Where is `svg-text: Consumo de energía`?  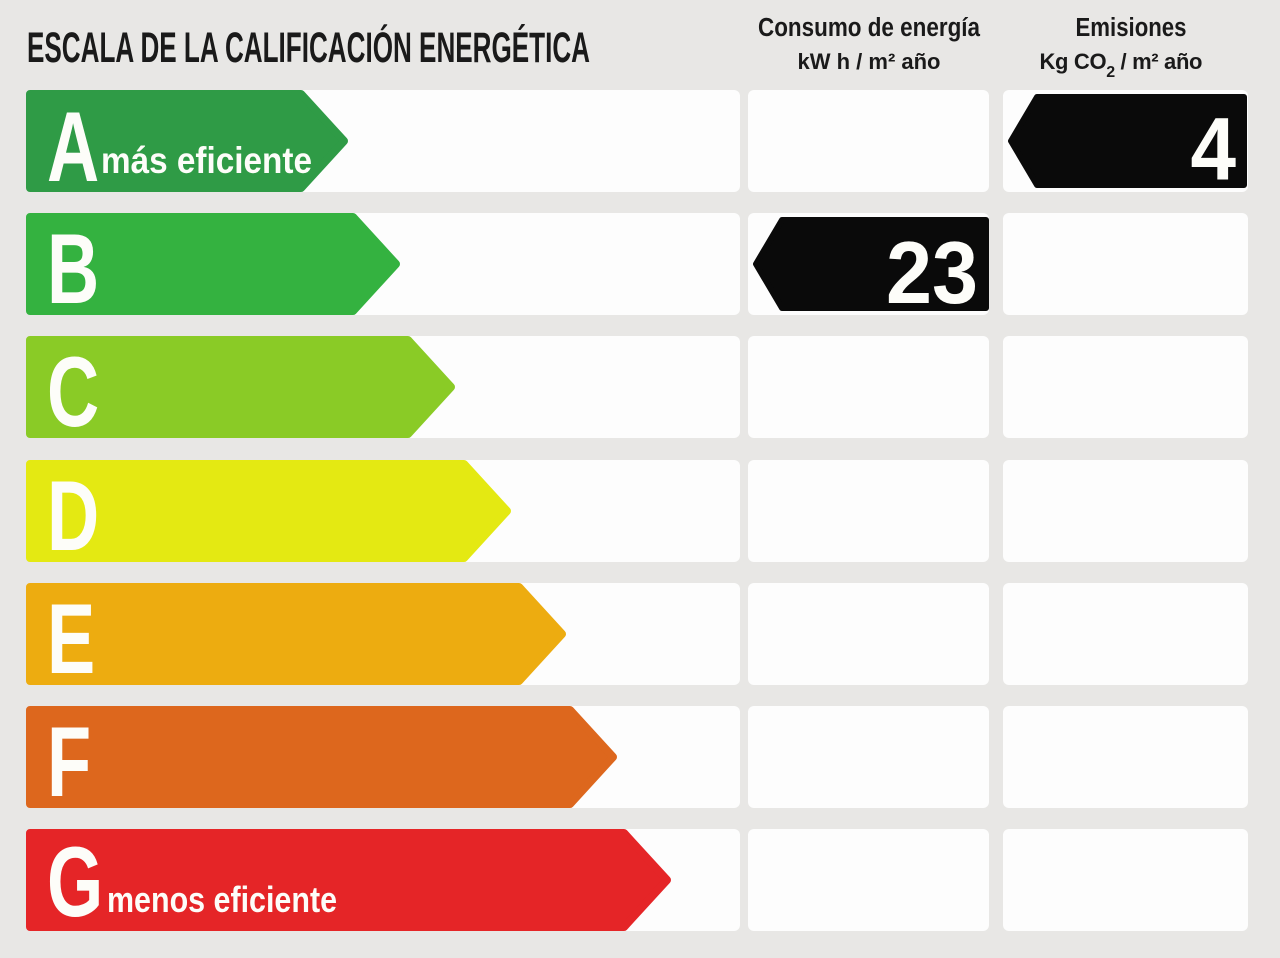
svg-text: Consumo de energía is located at coordinates (869, 28).